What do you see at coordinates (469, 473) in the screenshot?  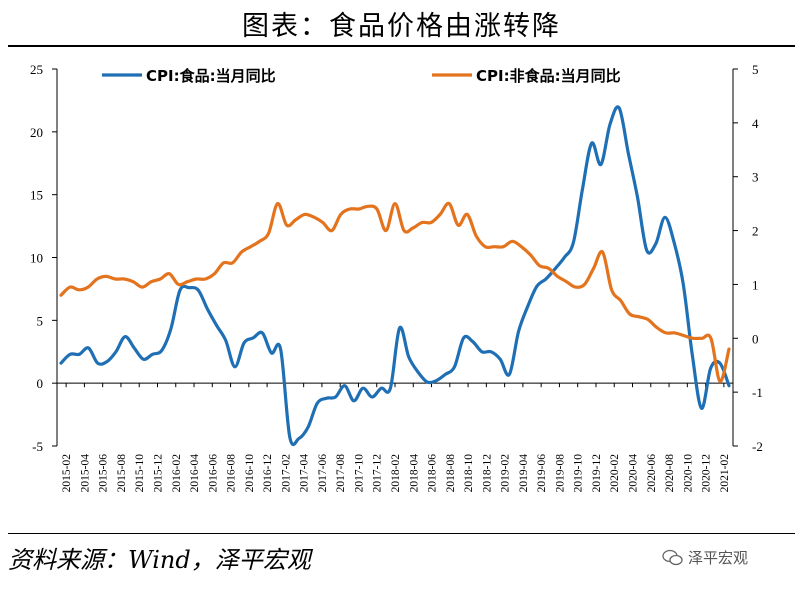 I see `x-tick-label: 2018-10` at bounding box center [469, 473].